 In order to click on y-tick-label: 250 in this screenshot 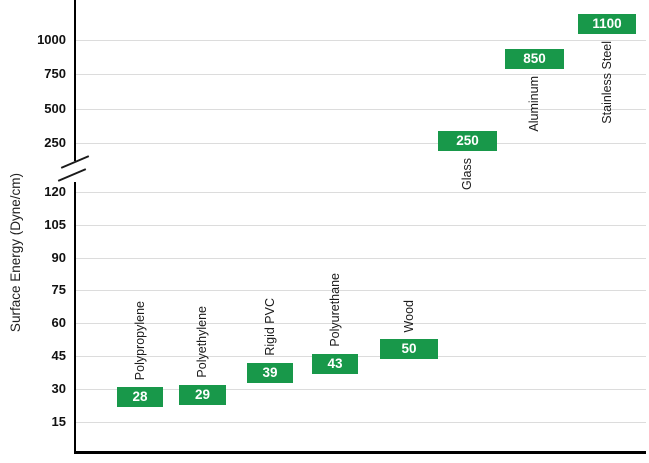, I will do `click(55, 142)`.